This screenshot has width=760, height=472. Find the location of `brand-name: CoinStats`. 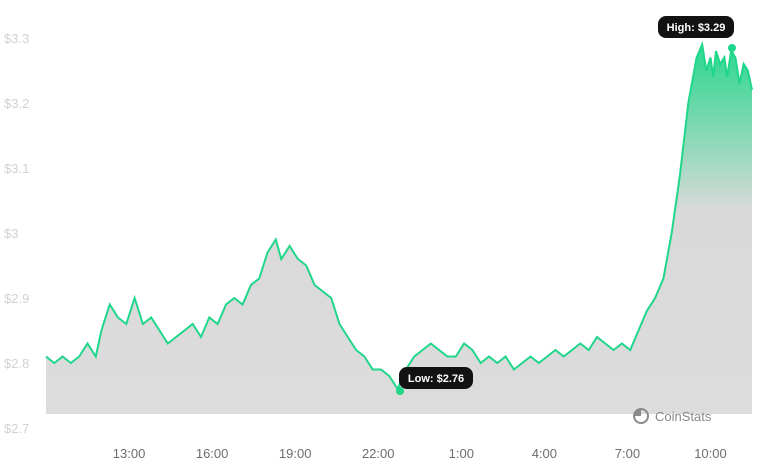

brand-name: CoinStats is located at coordinates (683, 416).